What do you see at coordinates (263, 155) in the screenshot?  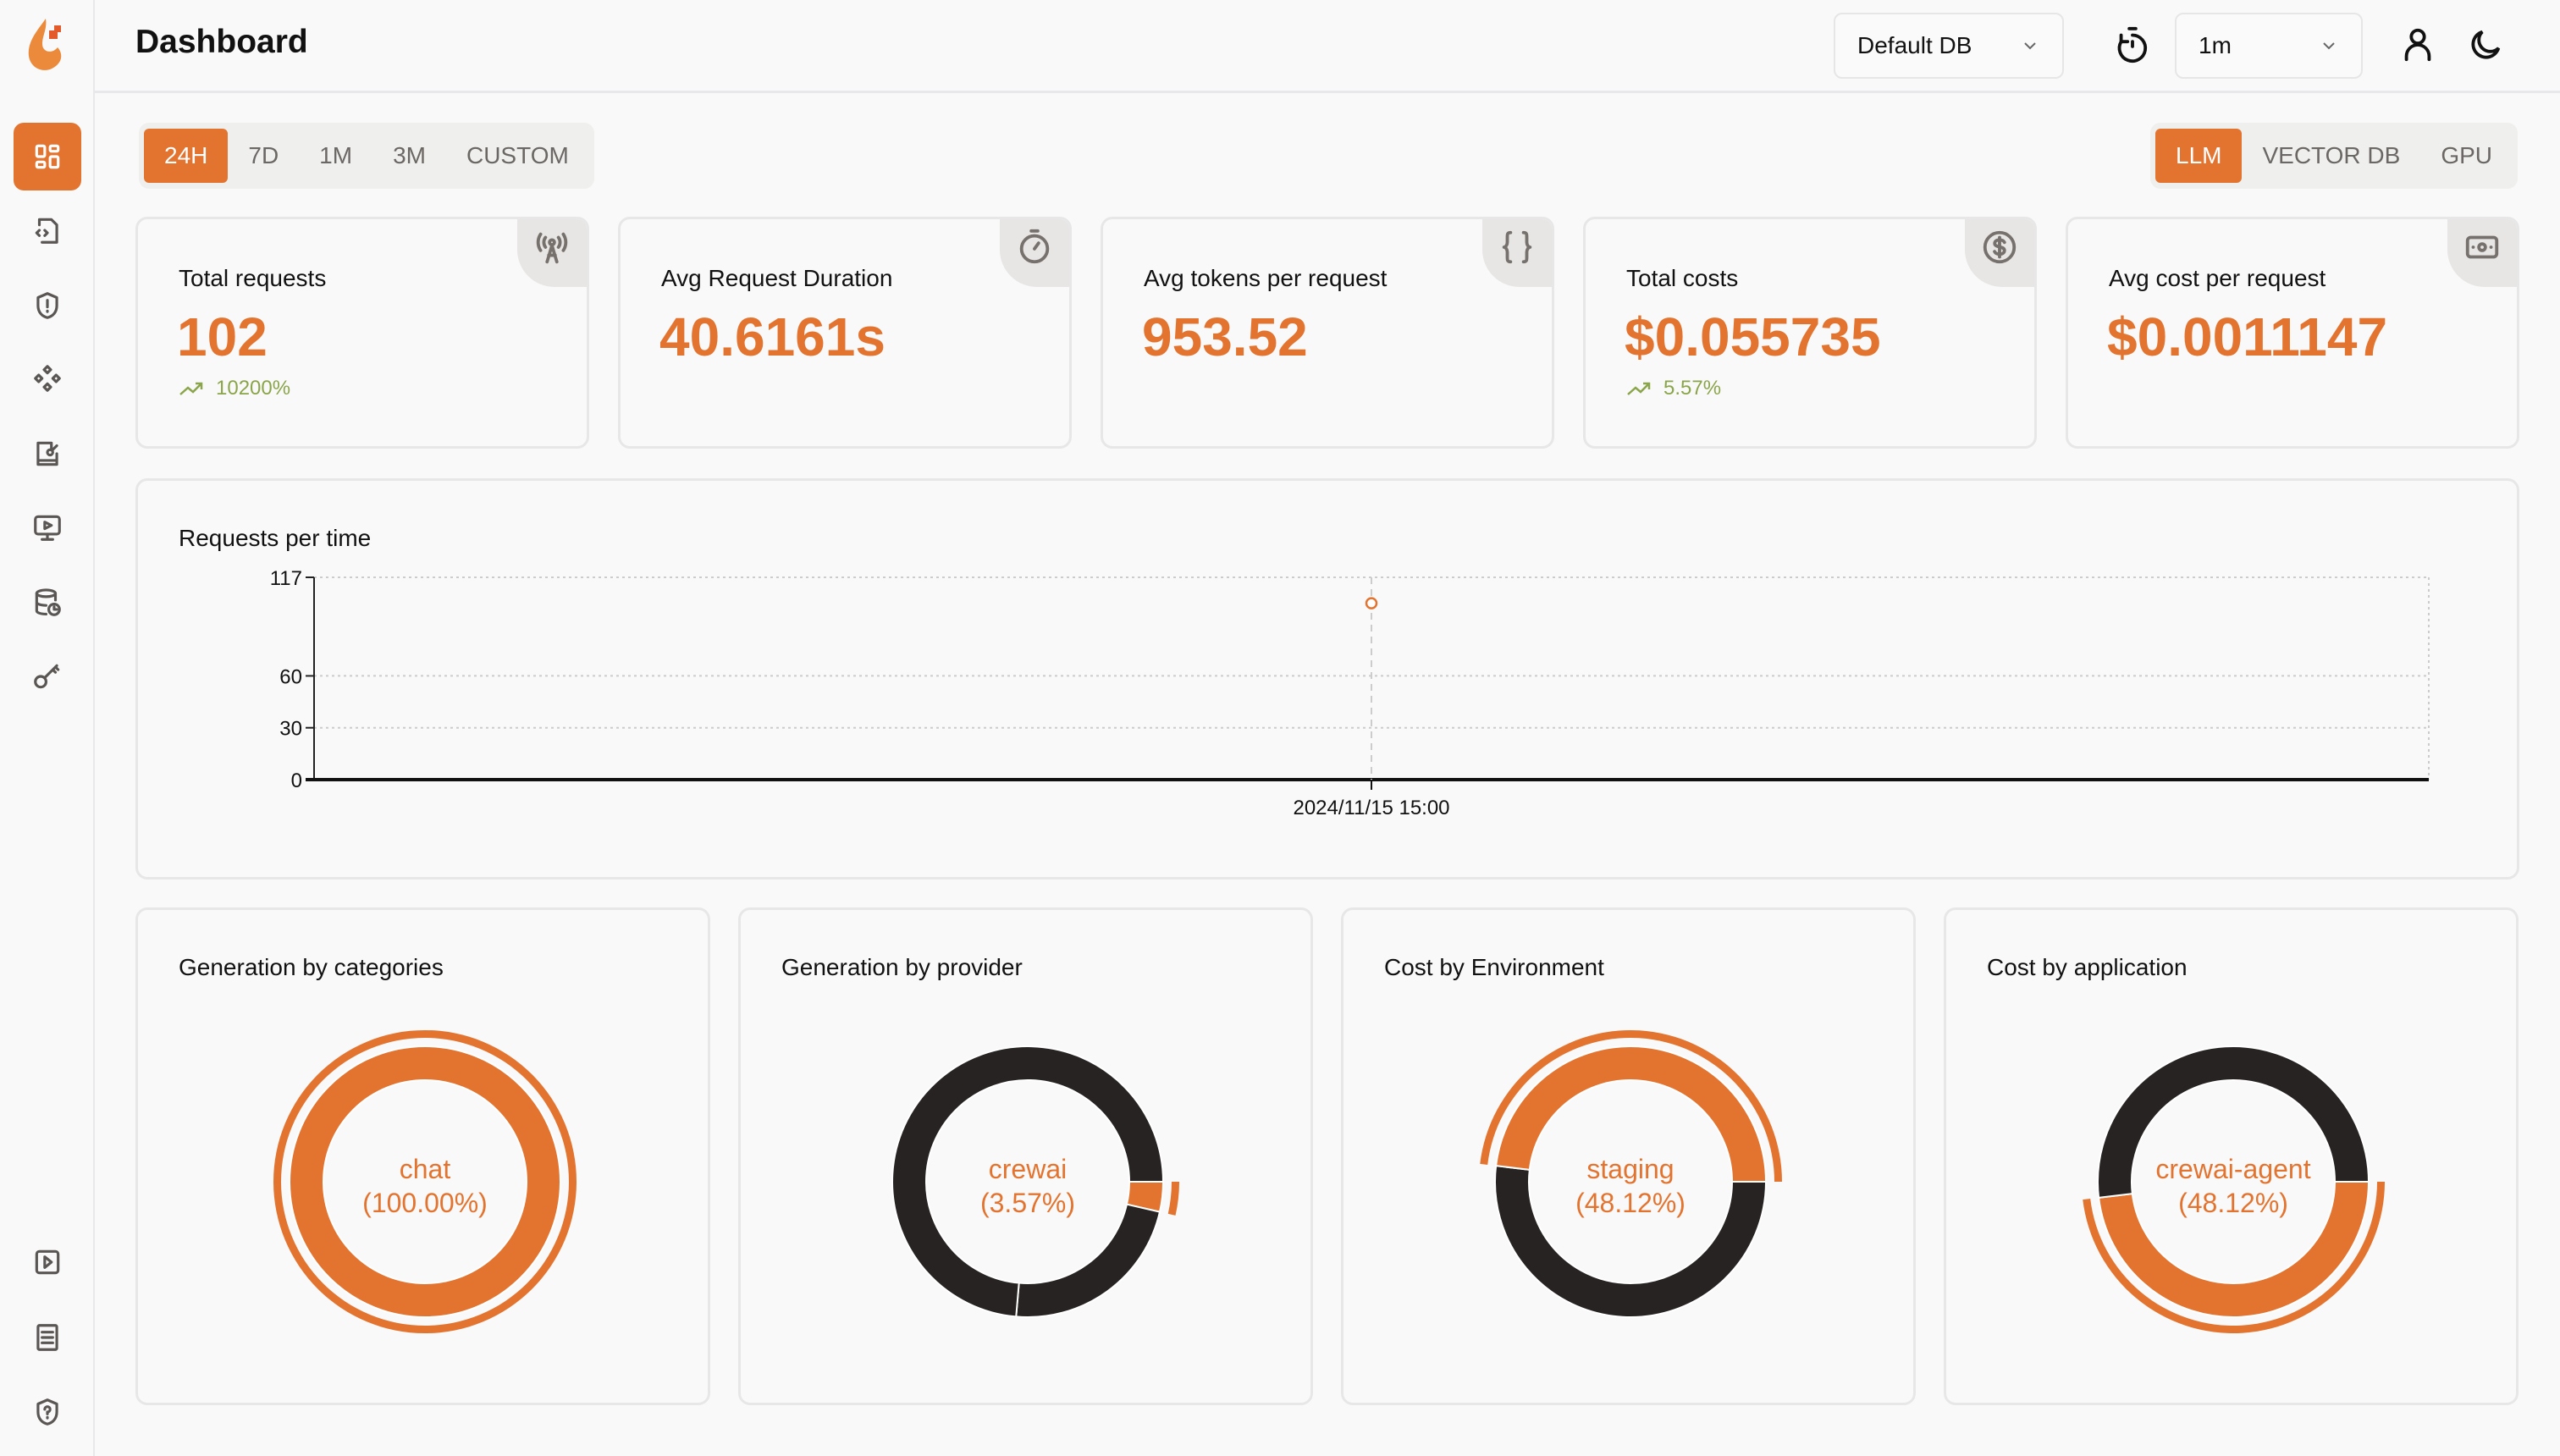 I see `tab-7d: 7D` at bounding box center [263, 155].